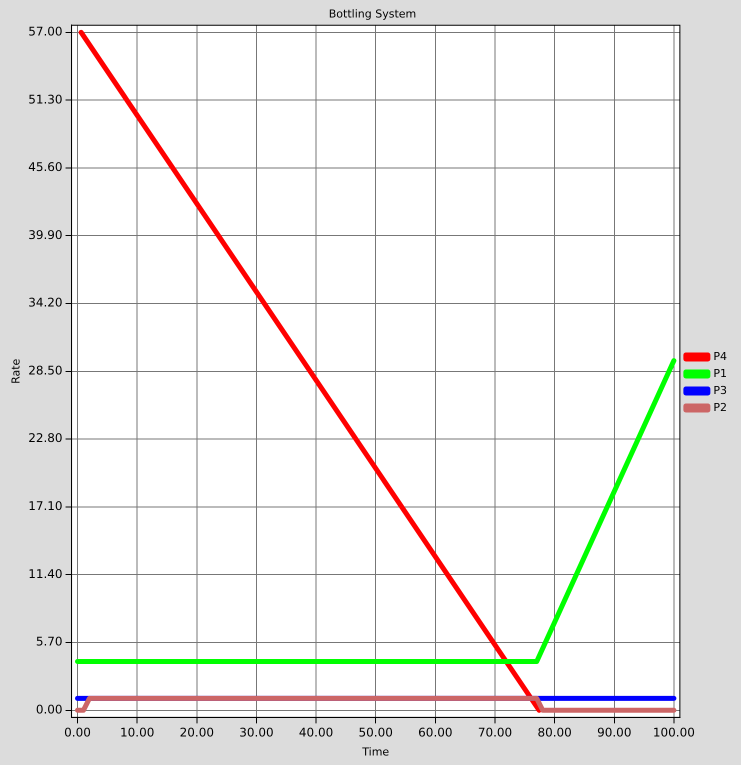 The height and width of the screenshot is (765, 741). Describe the element at coordinates (375, 751) in the screenshot. I see `x-axis-title: Time` at that location.